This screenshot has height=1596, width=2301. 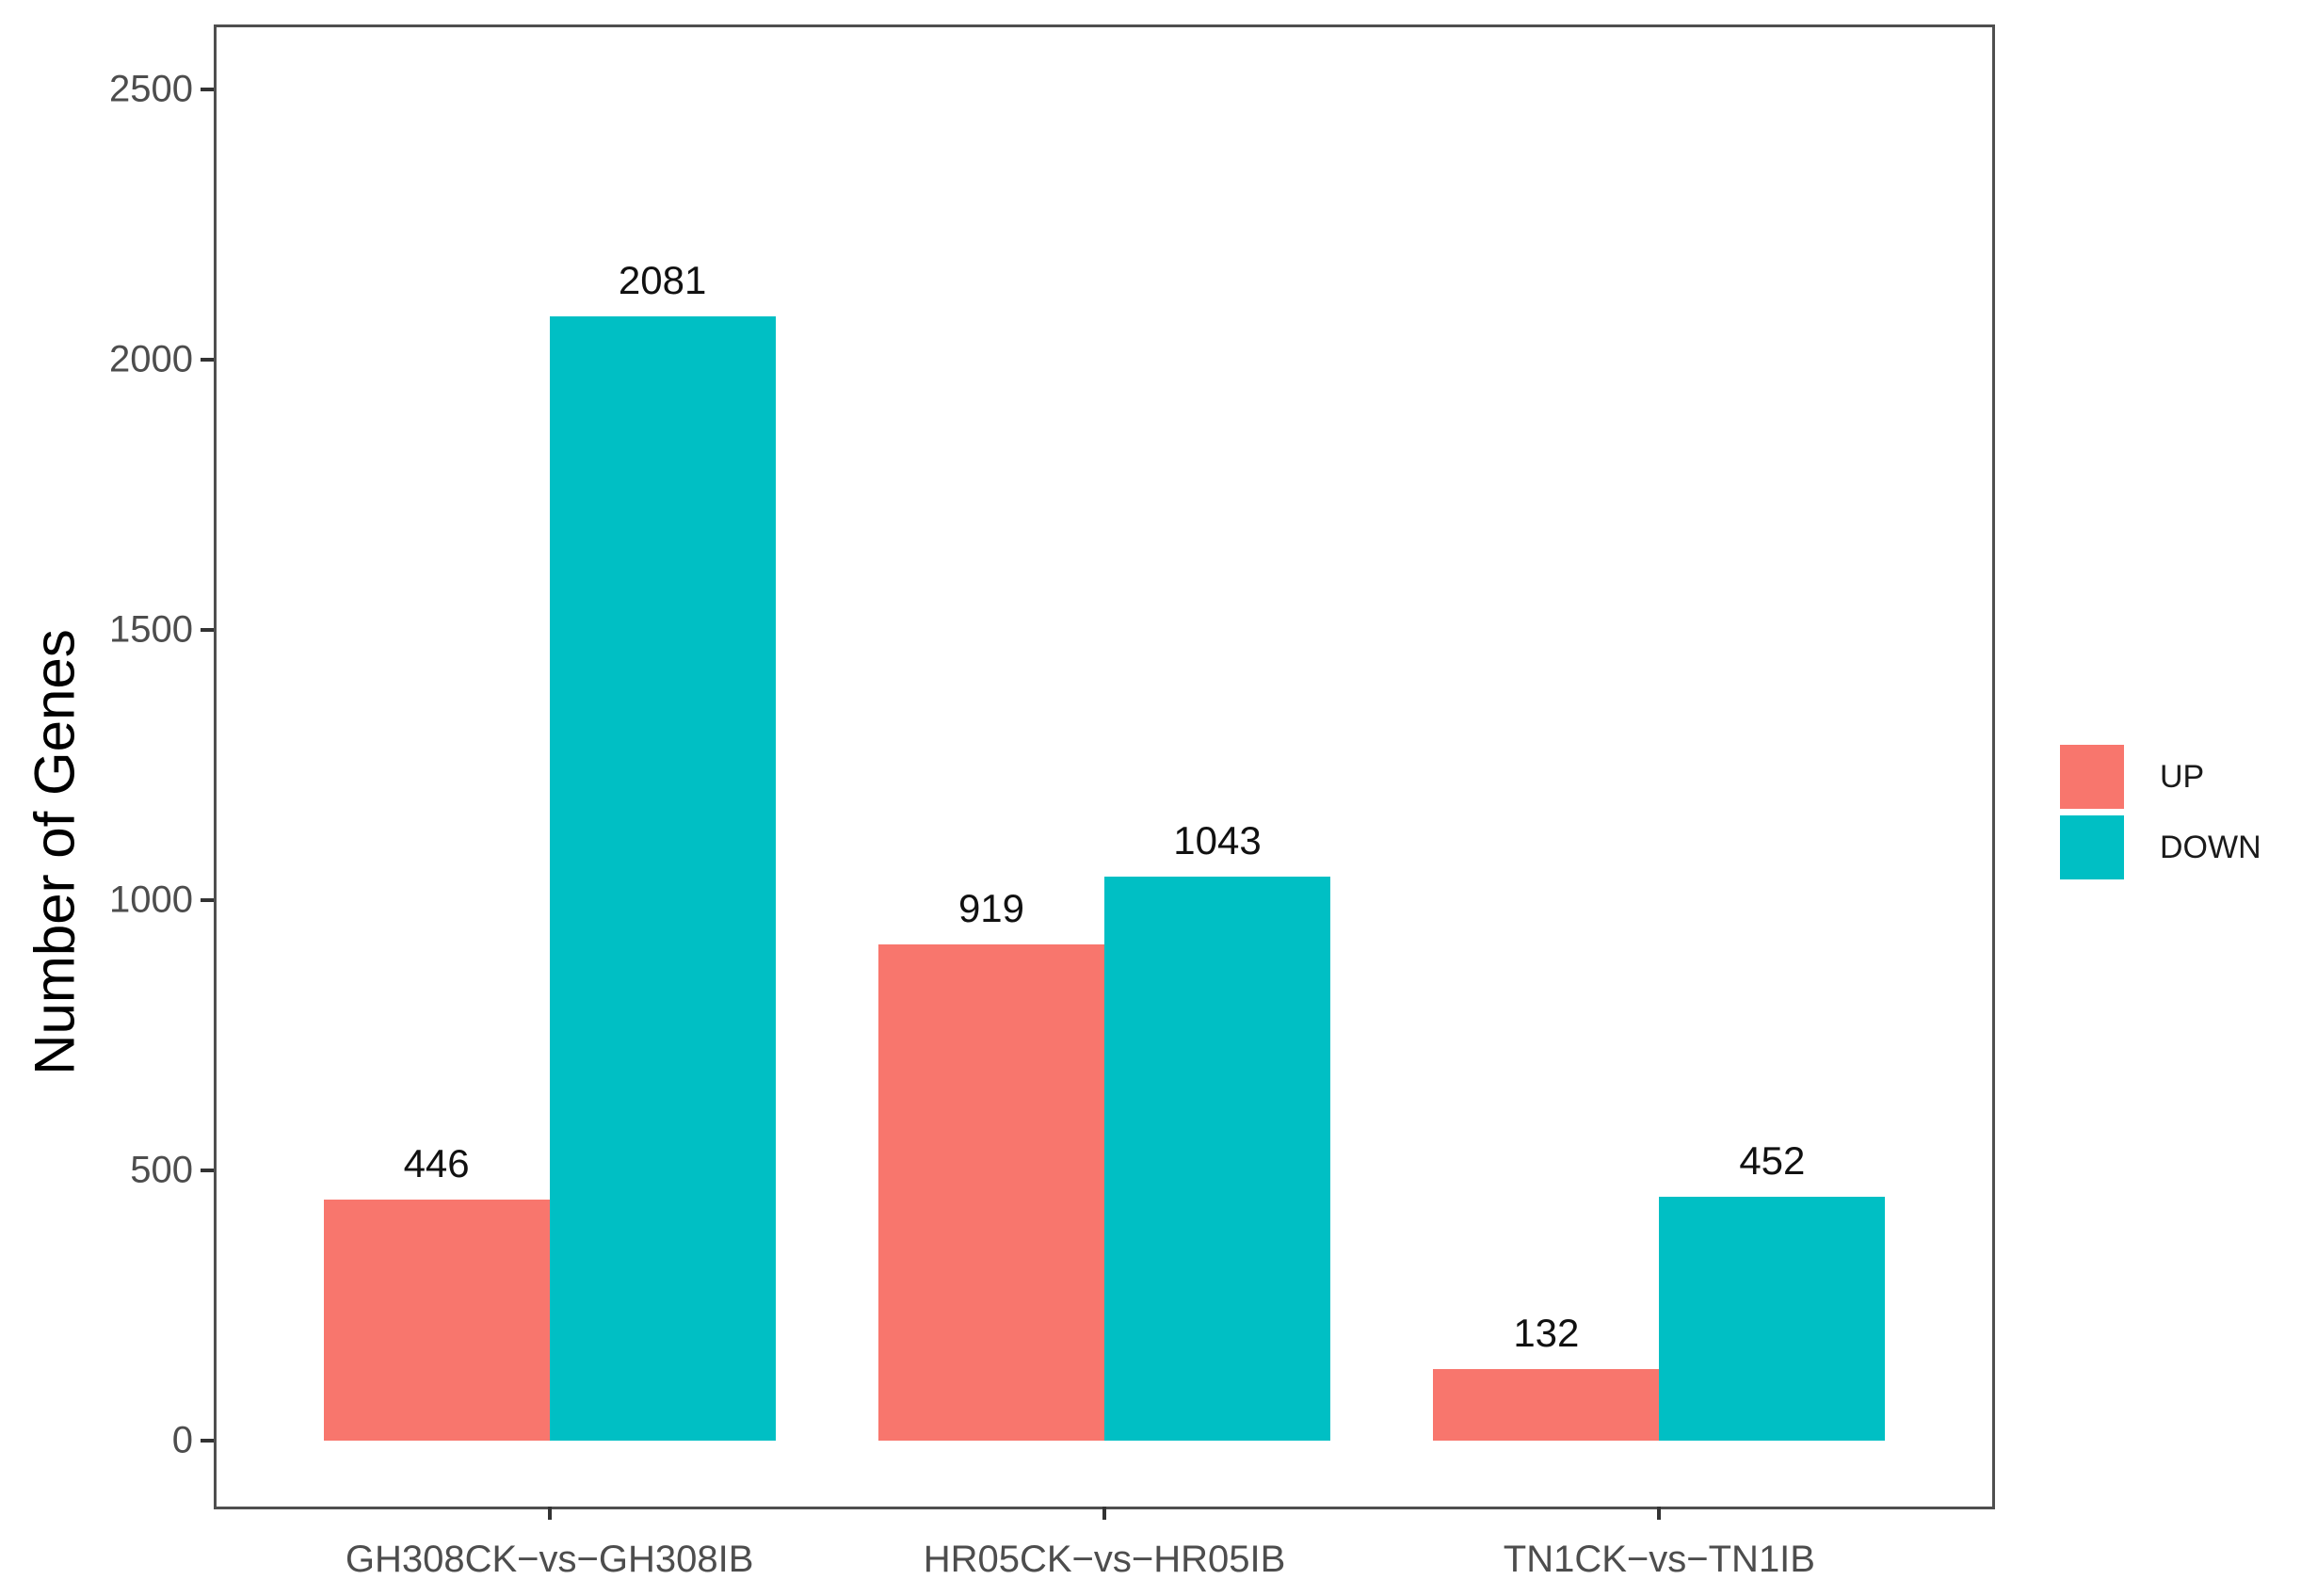 I want to click on legend-item-up: UP, so click(x=2160, y=777).